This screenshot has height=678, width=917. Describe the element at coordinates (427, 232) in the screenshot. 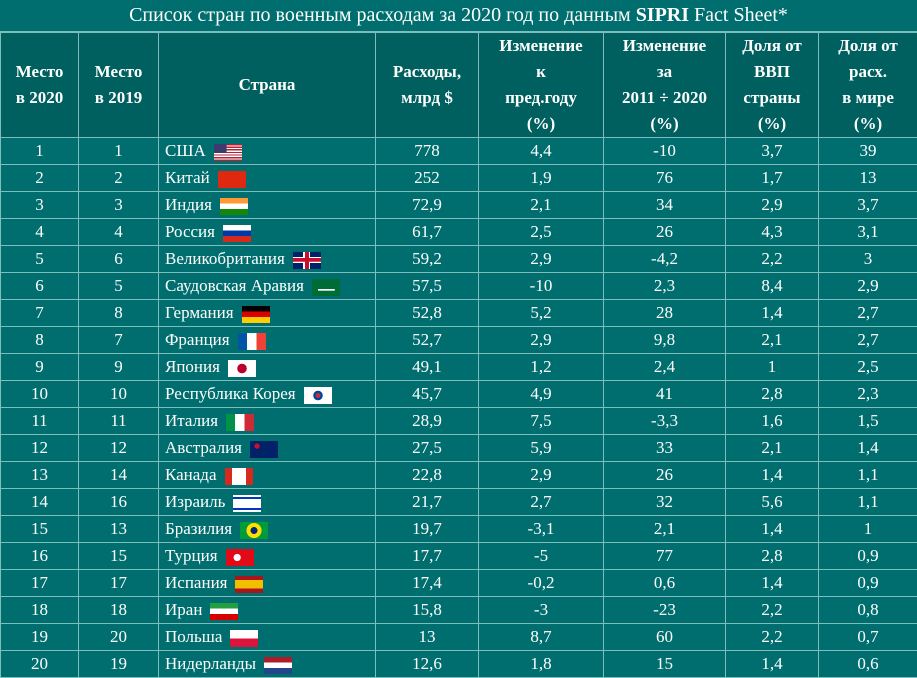

I see `table-cell: 61,7` at that location.